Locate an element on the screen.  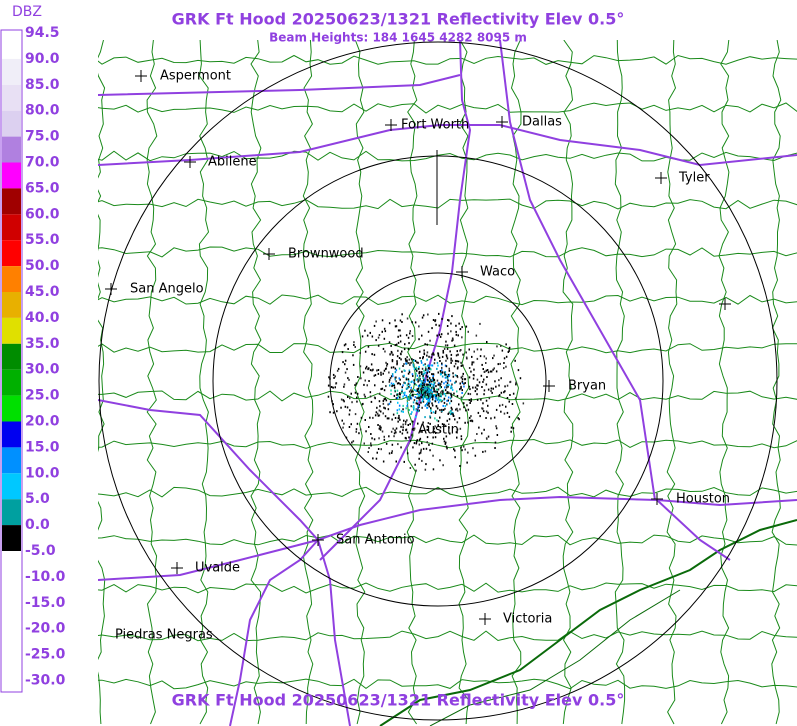
legend-label: 75.0 is located at coordinates (42, 137).